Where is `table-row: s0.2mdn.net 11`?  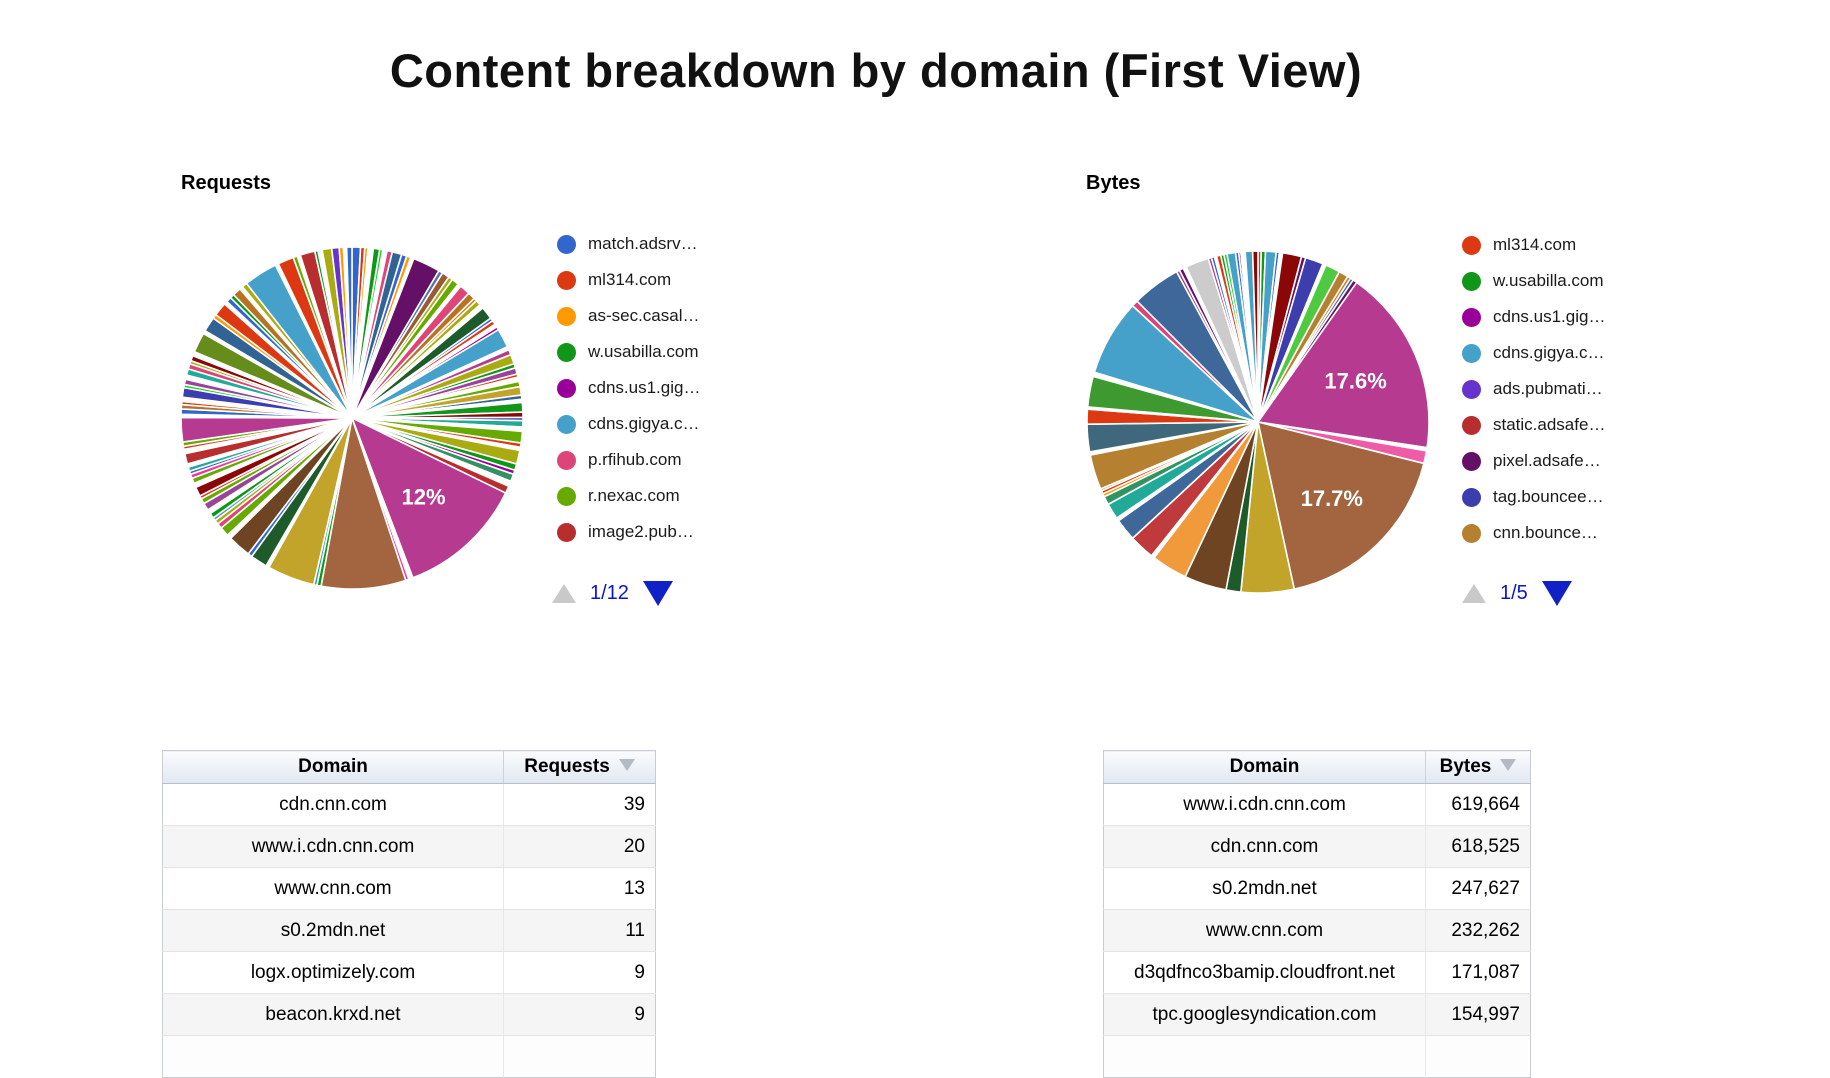 table-row: s0.2mdn.net 11 is located at coordinates (409, 930).